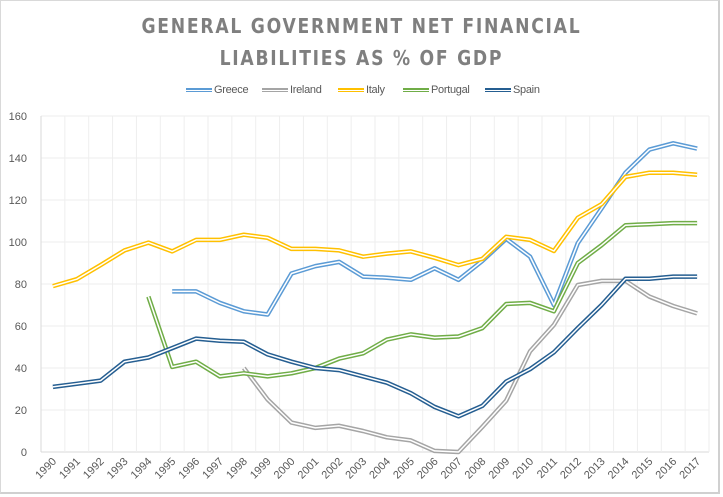 This screenshot has width=723, height=497. I want to click on x-tick-label: 2008, so click(476, 469).